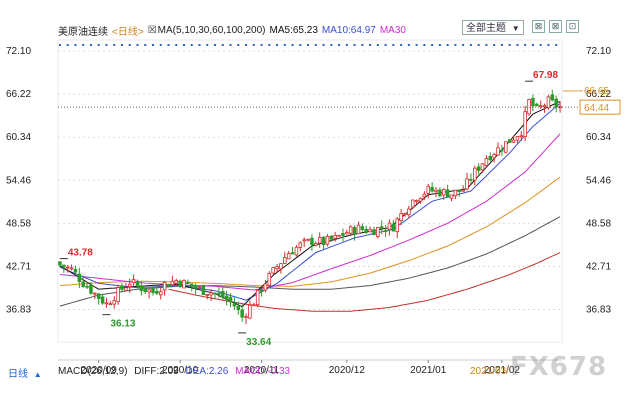 The height and width of the screenshot is (400, 640). What do you see at coordinates (18, 223) in the screenshot?
I see `y-tick-label: 48.58` at bounding box center [18, 223].